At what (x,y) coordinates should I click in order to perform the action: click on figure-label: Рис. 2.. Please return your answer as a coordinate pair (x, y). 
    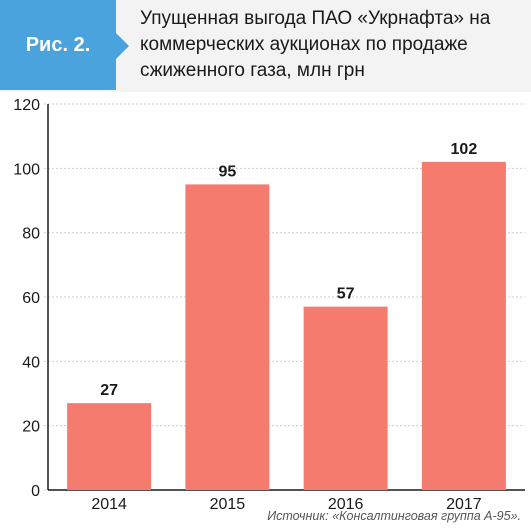
    Looking at the image, I should click on (58, 44).